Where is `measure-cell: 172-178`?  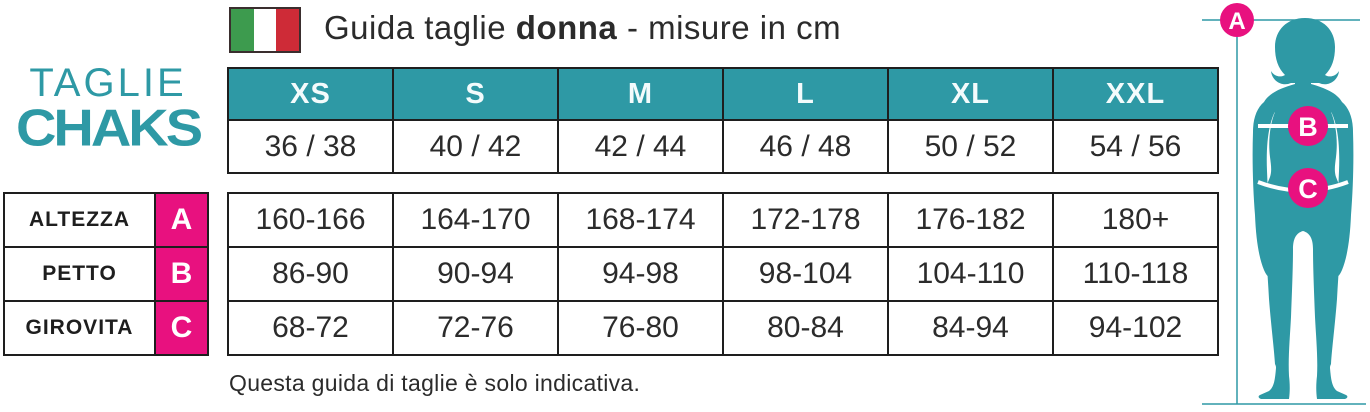
measure-cell: 172-178 is located at coordinates (805, 220).